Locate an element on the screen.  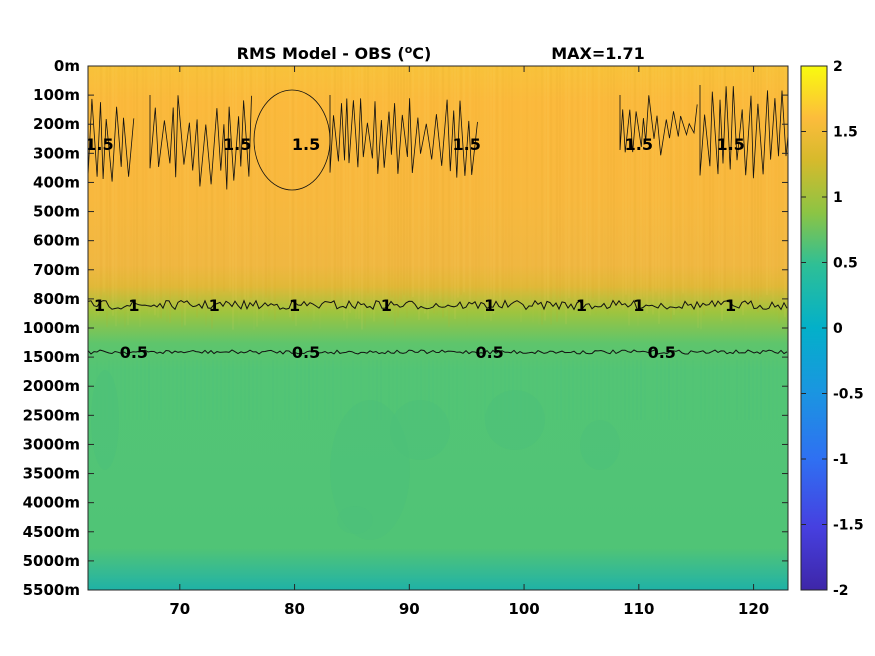
x-tick-label: 100 is located at coordinates (523, 609).